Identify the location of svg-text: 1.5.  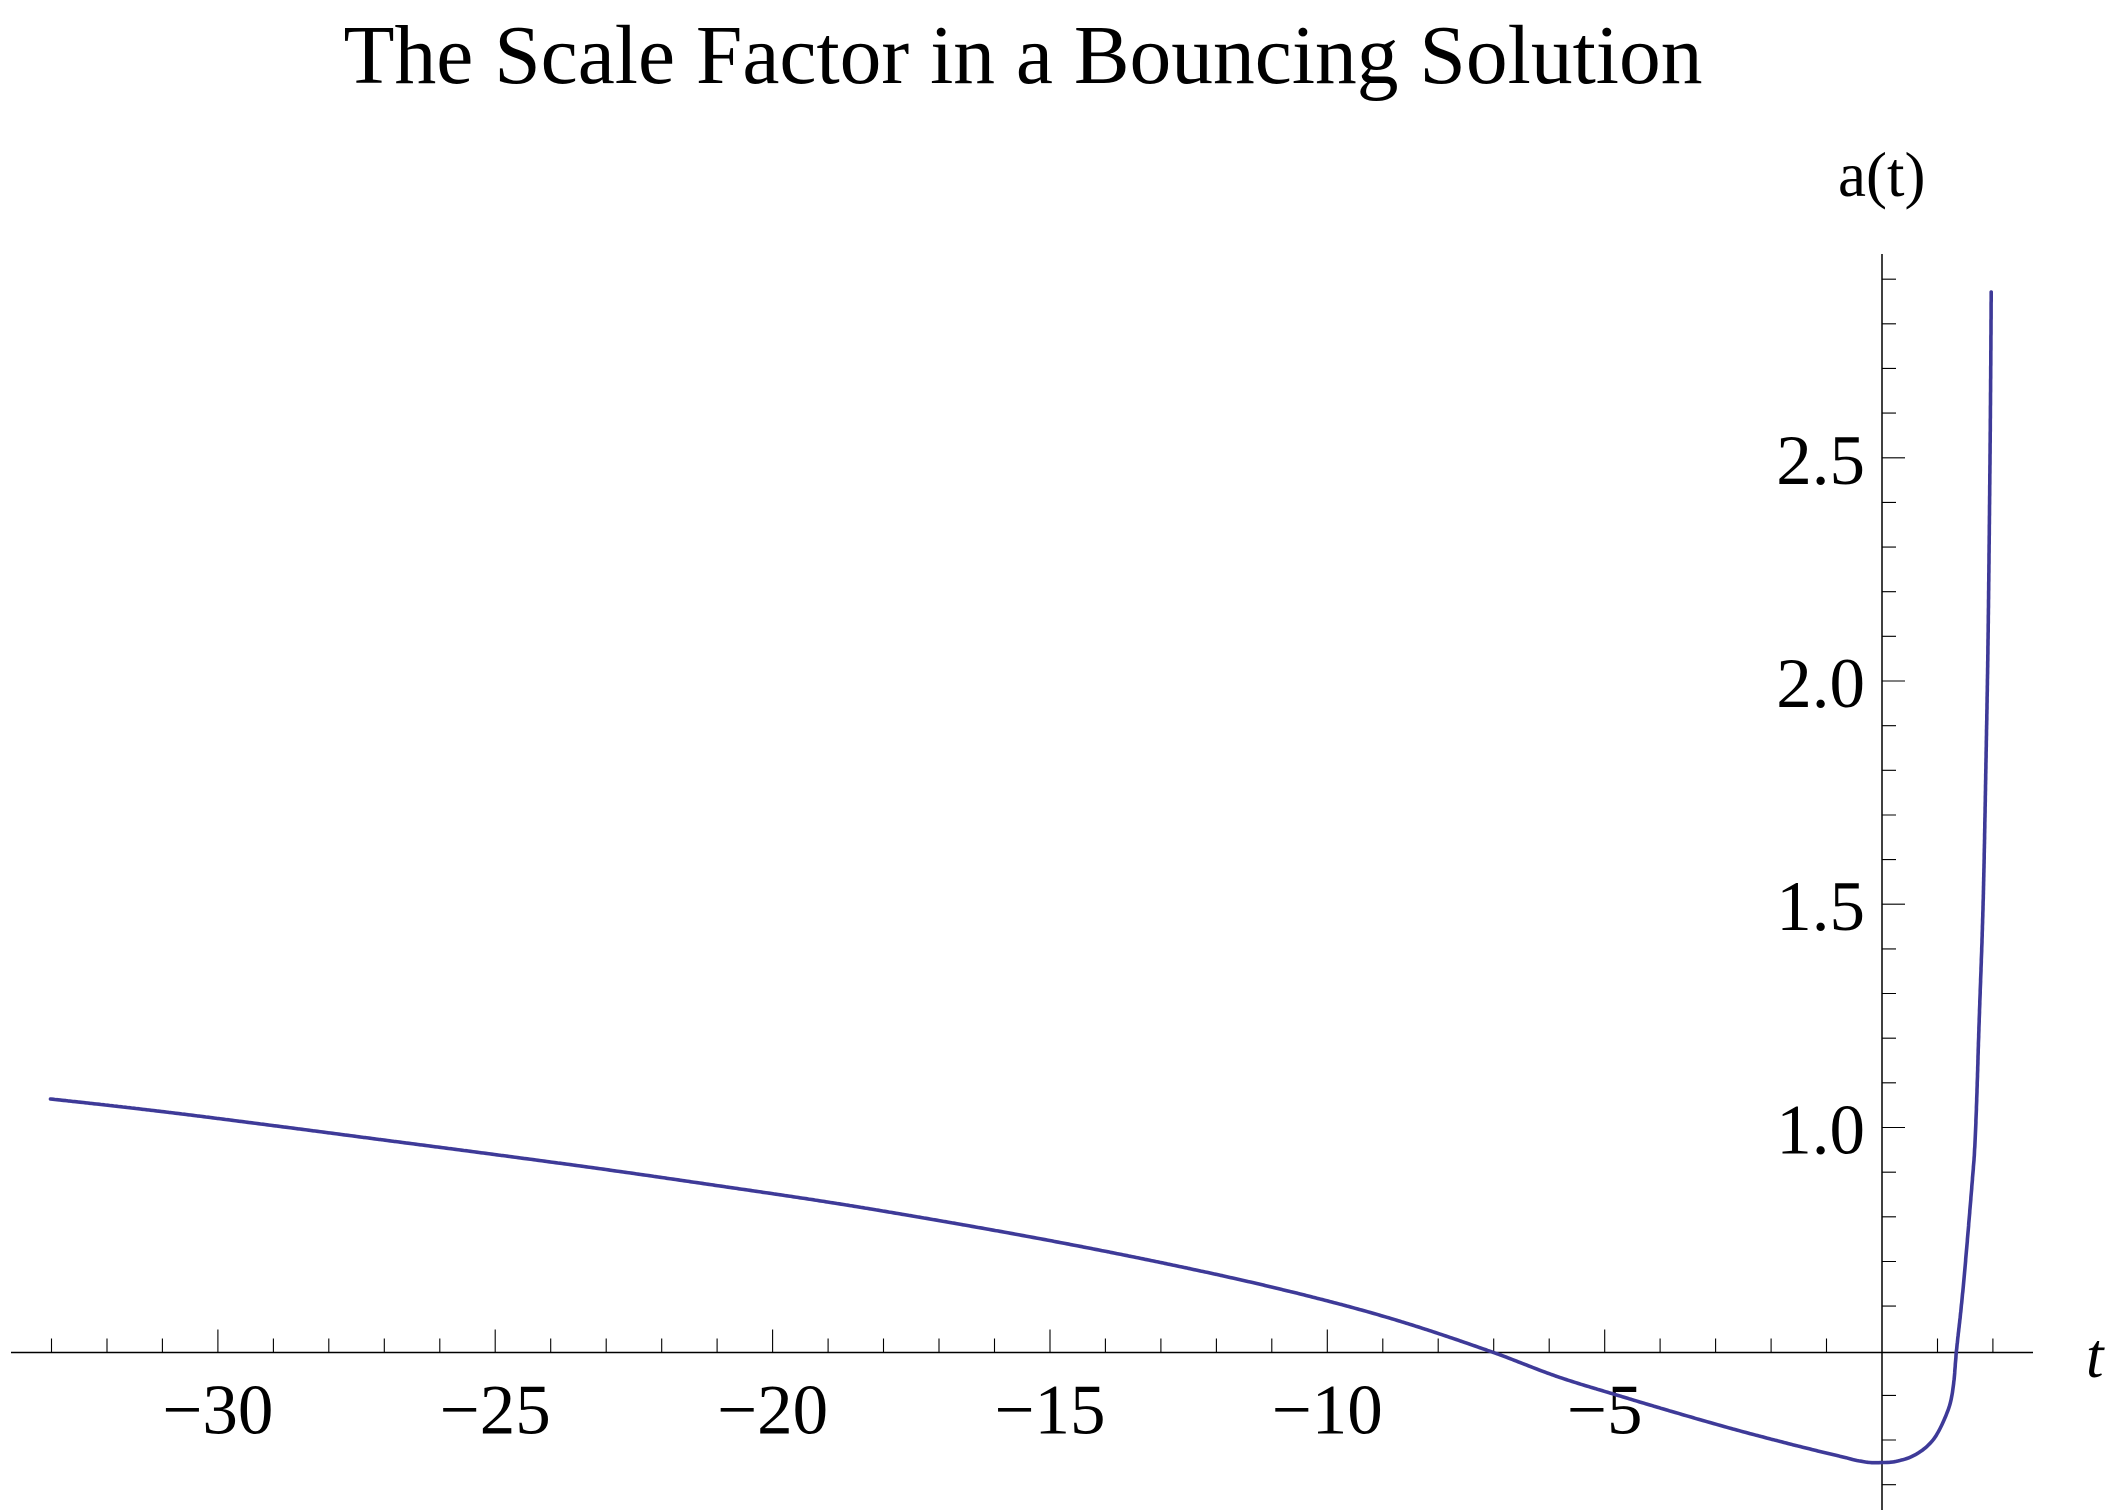
(1820, 907).